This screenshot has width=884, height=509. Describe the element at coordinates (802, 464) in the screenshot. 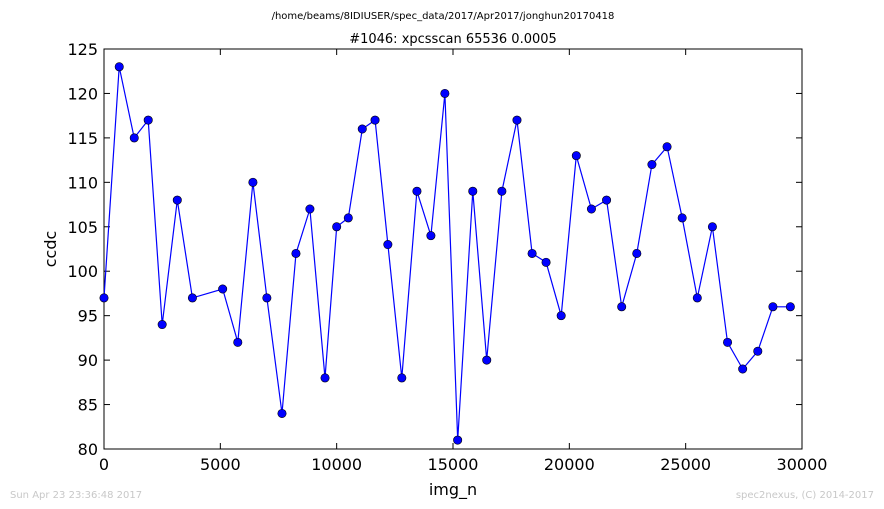

I see `x-tick-label: 30000` at that location.